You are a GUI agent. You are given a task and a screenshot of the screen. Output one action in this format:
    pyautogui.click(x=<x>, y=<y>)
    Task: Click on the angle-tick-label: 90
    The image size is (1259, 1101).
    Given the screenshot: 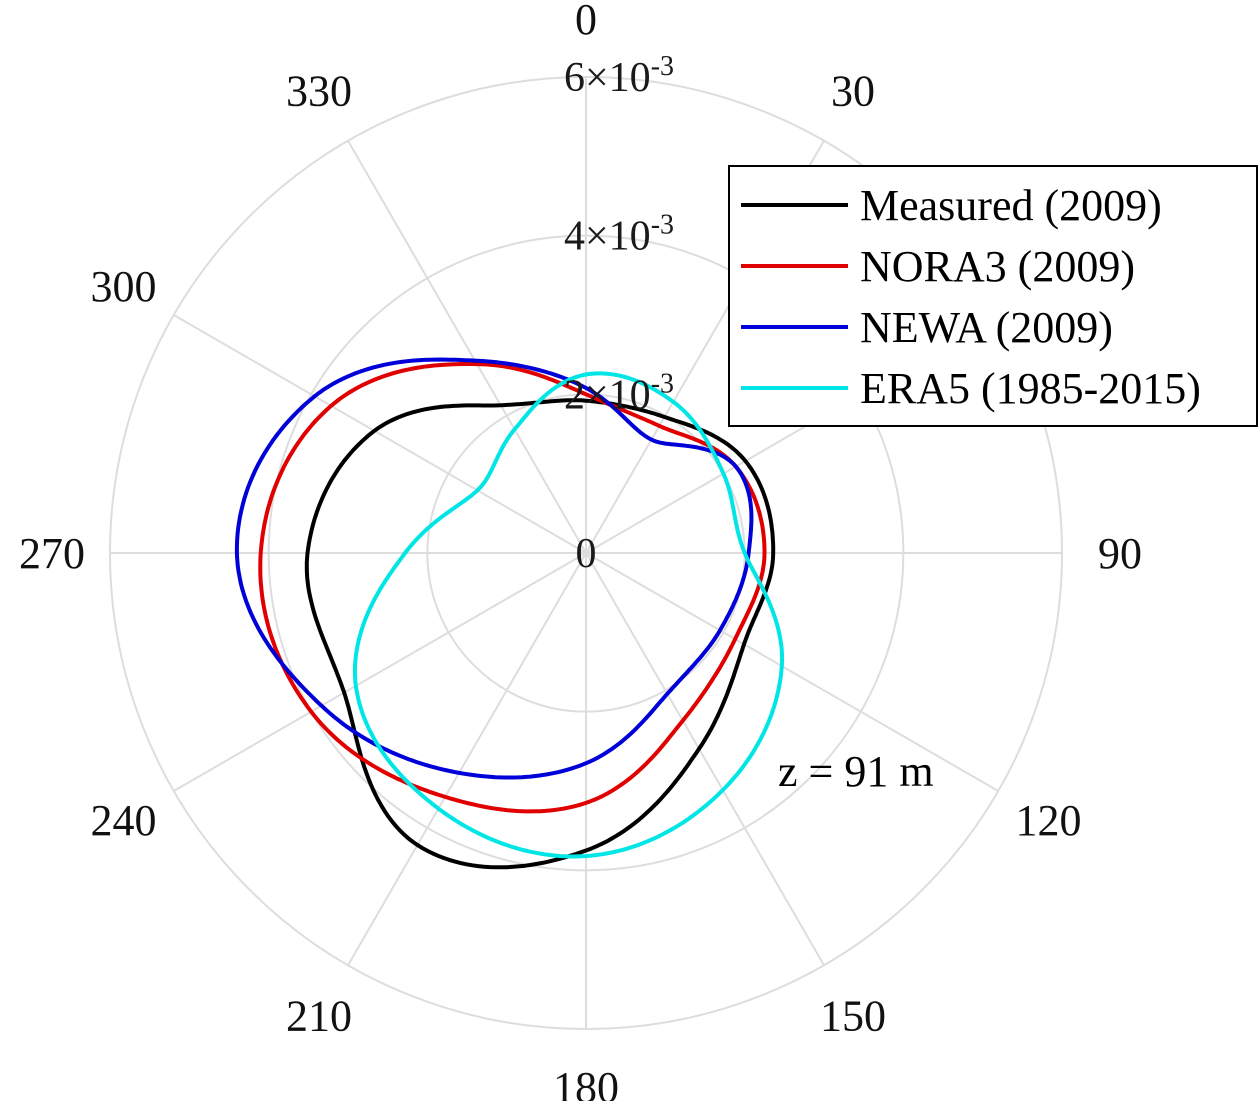 What is the action you would take?
    pyautogui.click(x=1120, y=553)
    